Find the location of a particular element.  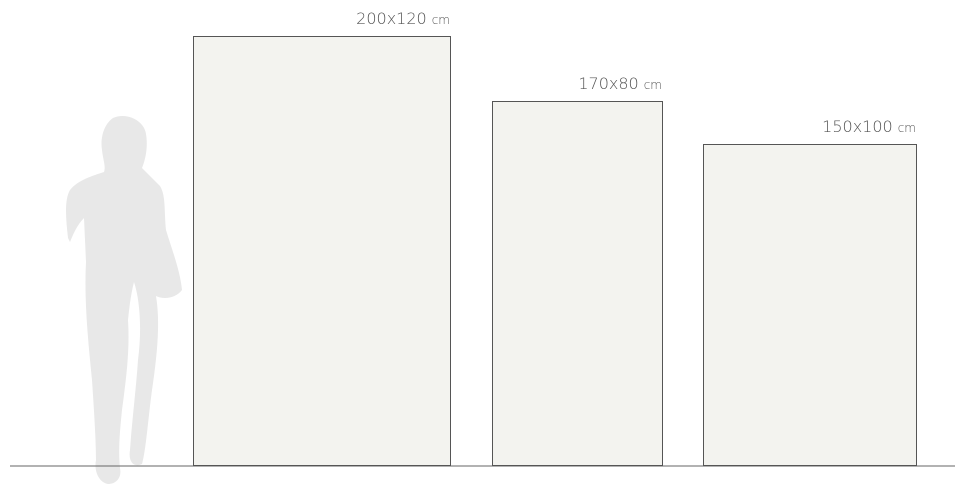

size-value: 170x80 is located at coordinates (608, 83).